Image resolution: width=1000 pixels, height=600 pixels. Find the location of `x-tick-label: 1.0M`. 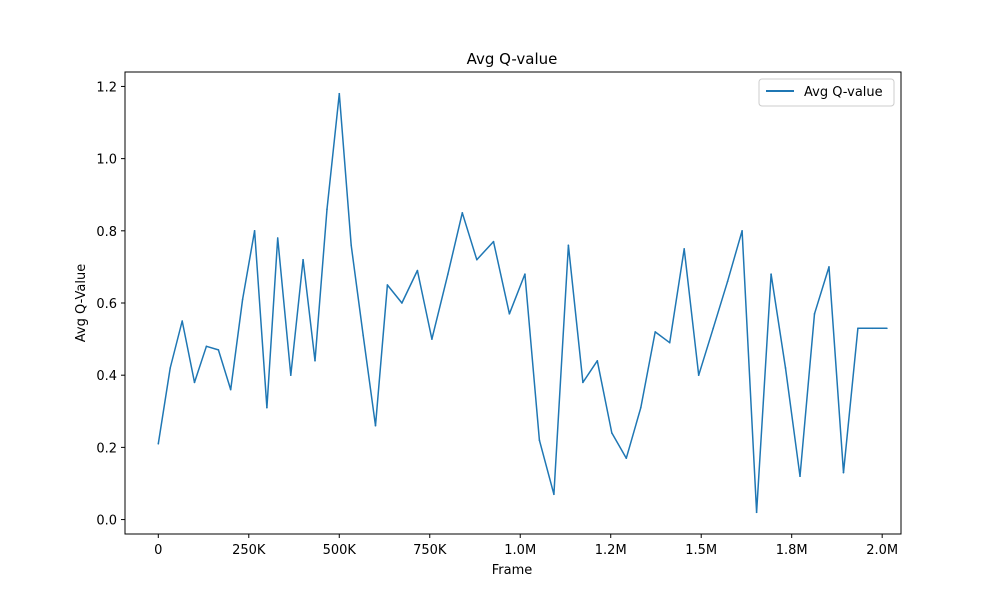

x-tick-label: 1.0M is located at coordinates (520, 550).